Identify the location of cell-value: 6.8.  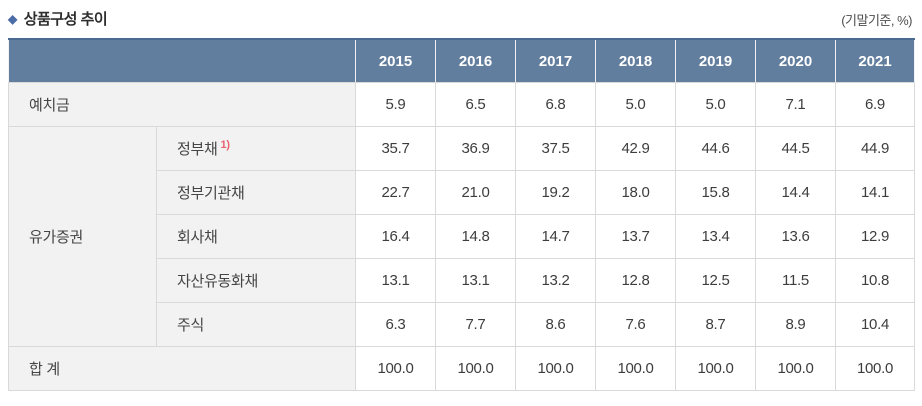
(555, 104).